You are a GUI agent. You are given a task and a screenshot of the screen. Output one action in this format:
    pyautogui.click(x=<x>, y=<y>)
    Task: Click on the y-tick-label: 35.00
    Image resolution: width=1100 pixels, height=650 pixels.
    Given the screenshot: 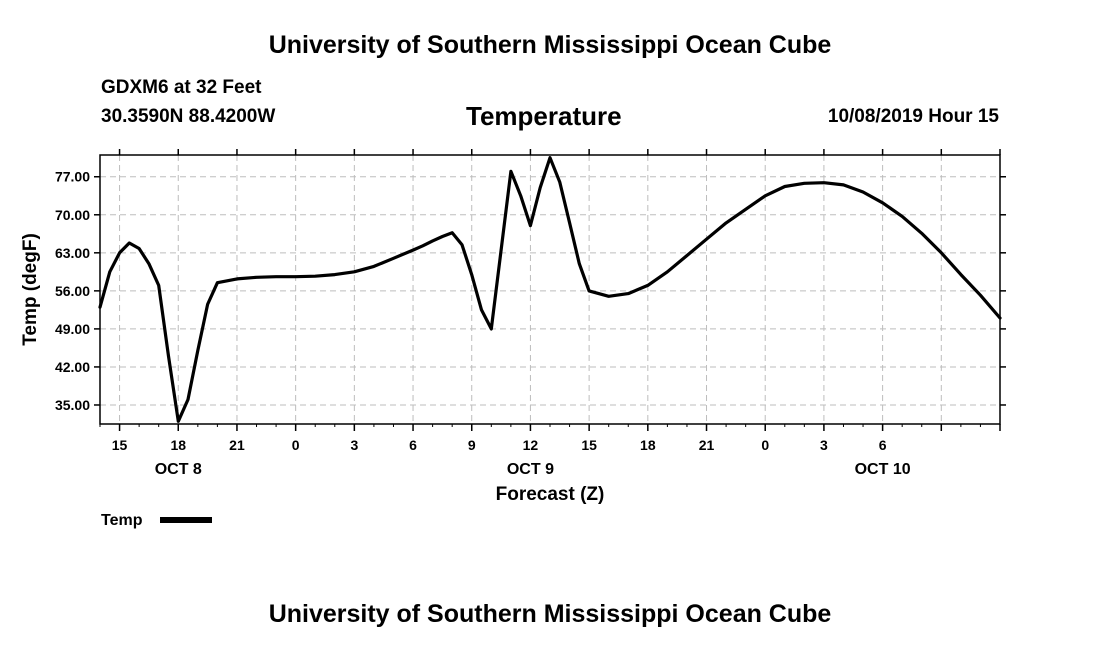 What is the action you would take?
    pyautogui.click(x=72, y=405)
    